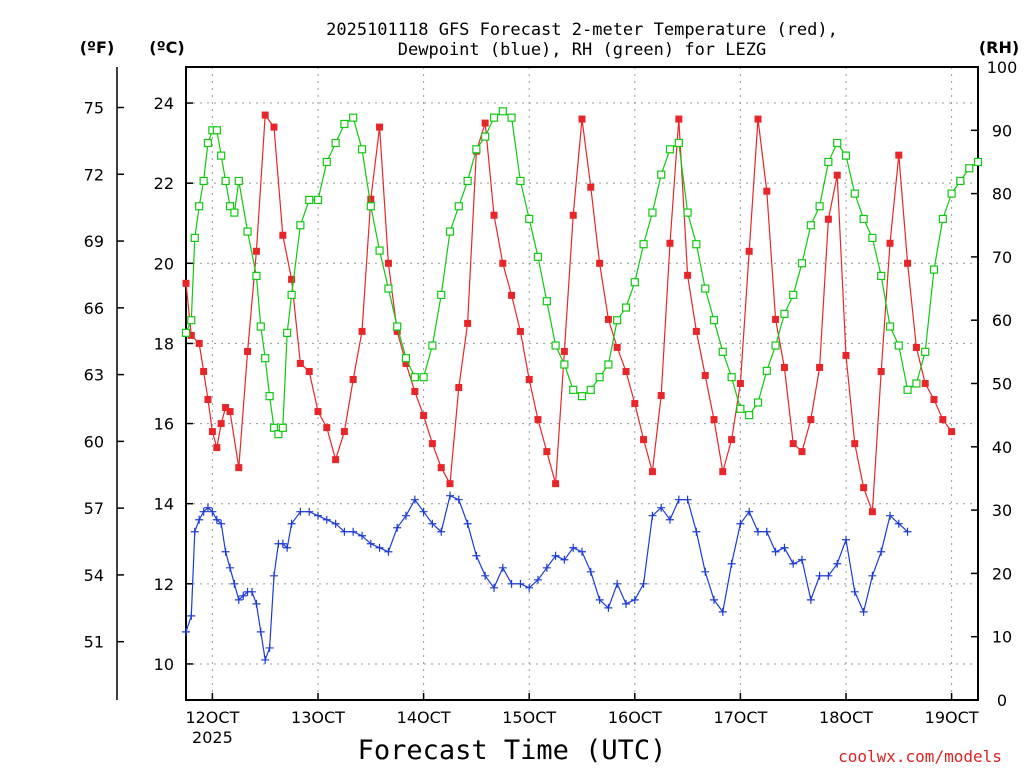 Image resolution: width=1024 pixels, height=768 pixels. Describe the element at coordinates (1002, 700) in the screenshot. I see `rh-tick-label: 0` at that location.